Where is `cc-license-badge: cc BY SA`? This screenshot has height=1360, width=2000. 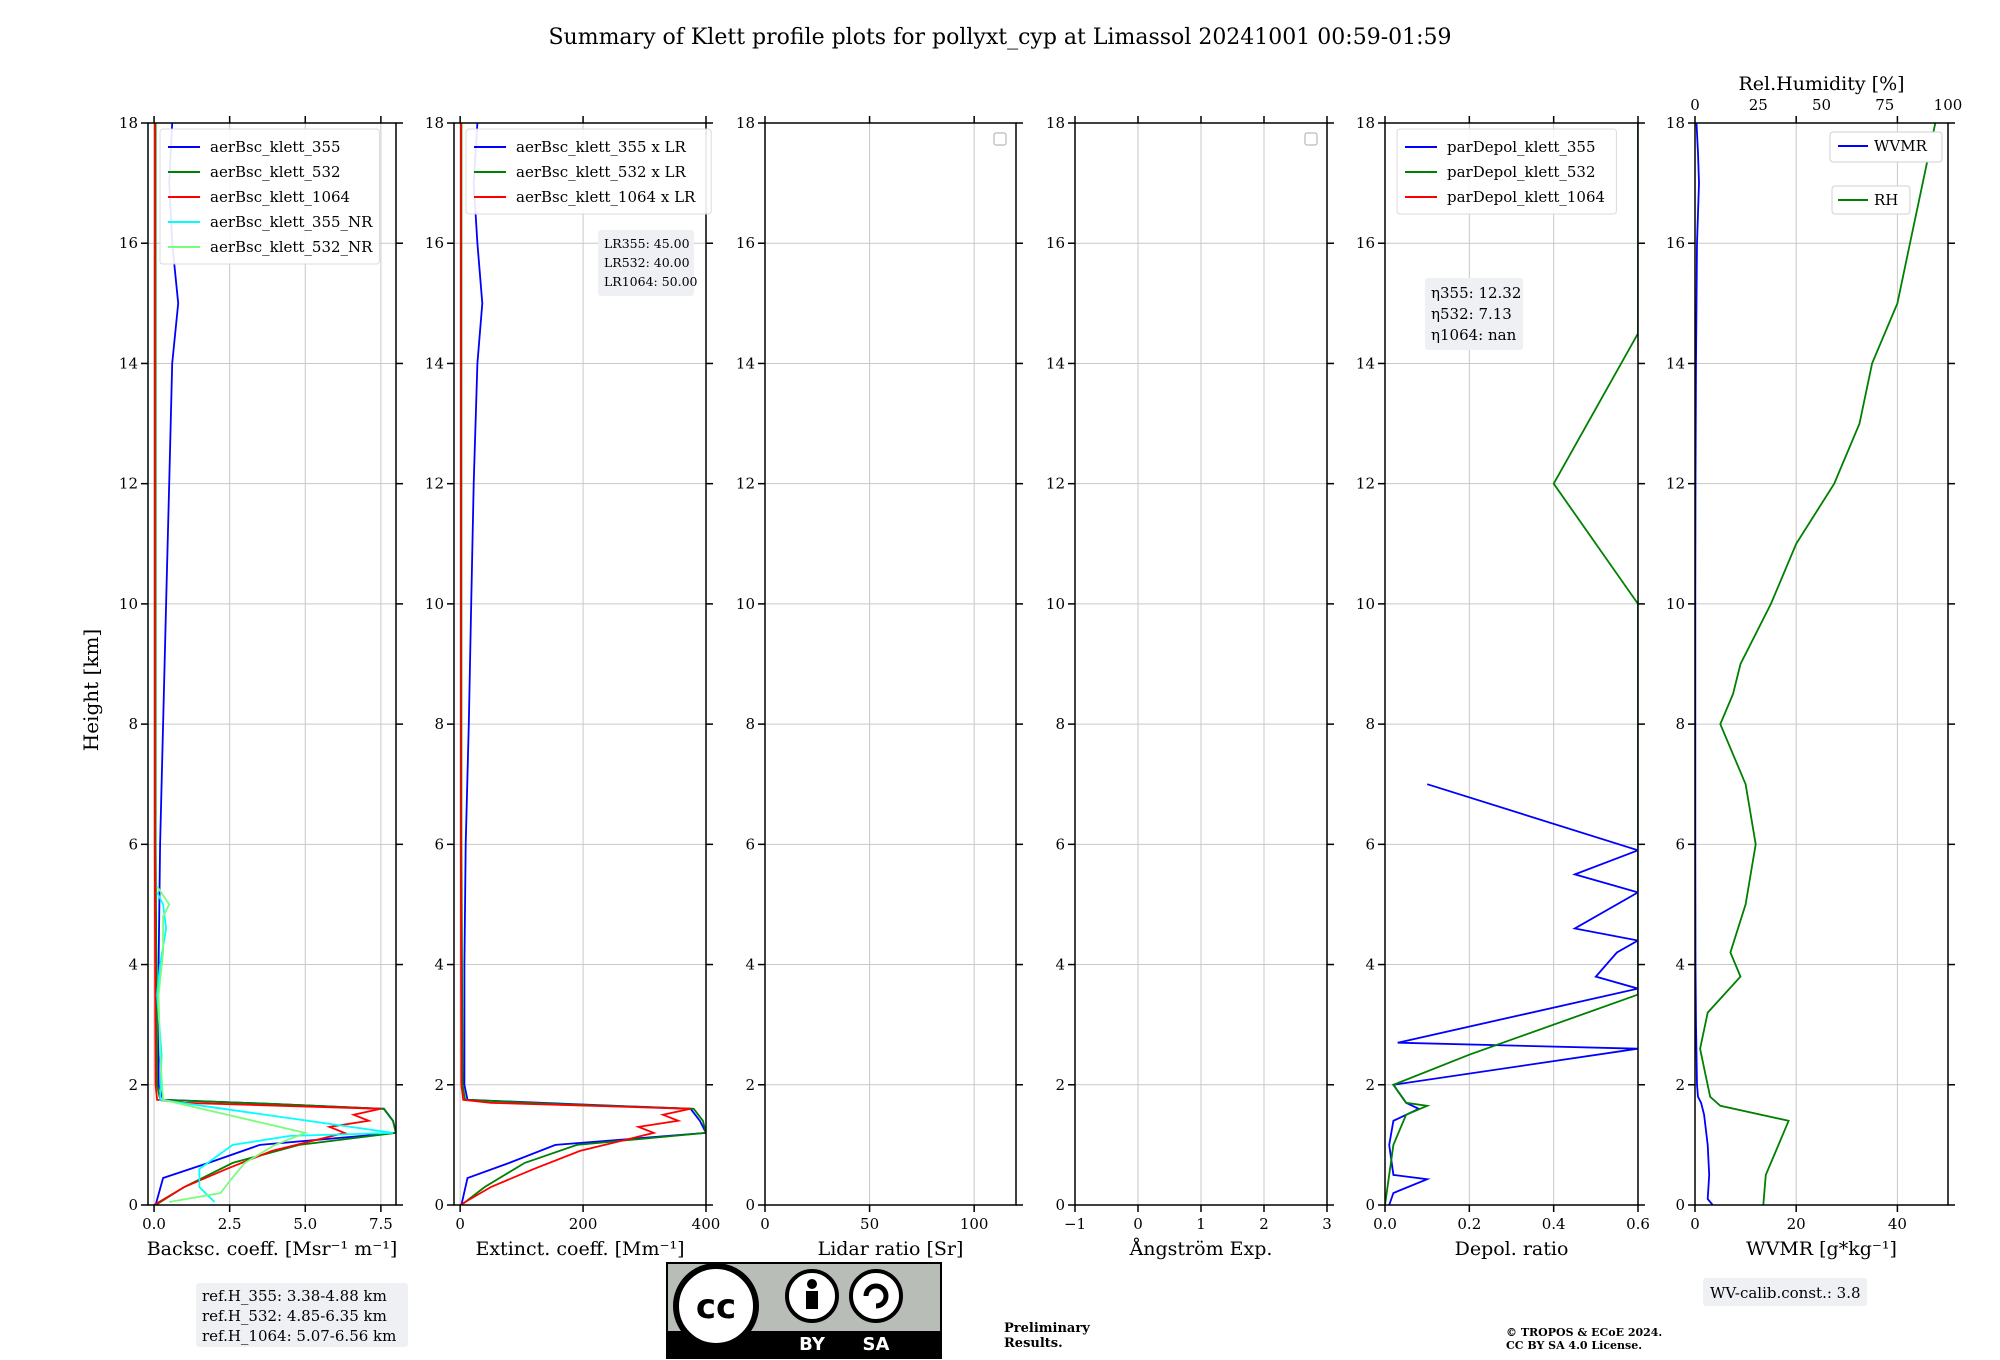 cc-license-badge: cc BY SA is located at coordinates (804, 1310).